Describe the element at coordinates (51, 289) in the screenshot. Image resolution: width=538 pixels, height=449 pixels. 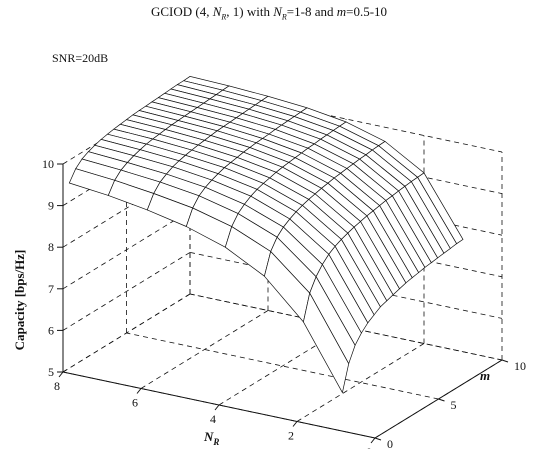
I see `z-tick-label: 7` at that location.